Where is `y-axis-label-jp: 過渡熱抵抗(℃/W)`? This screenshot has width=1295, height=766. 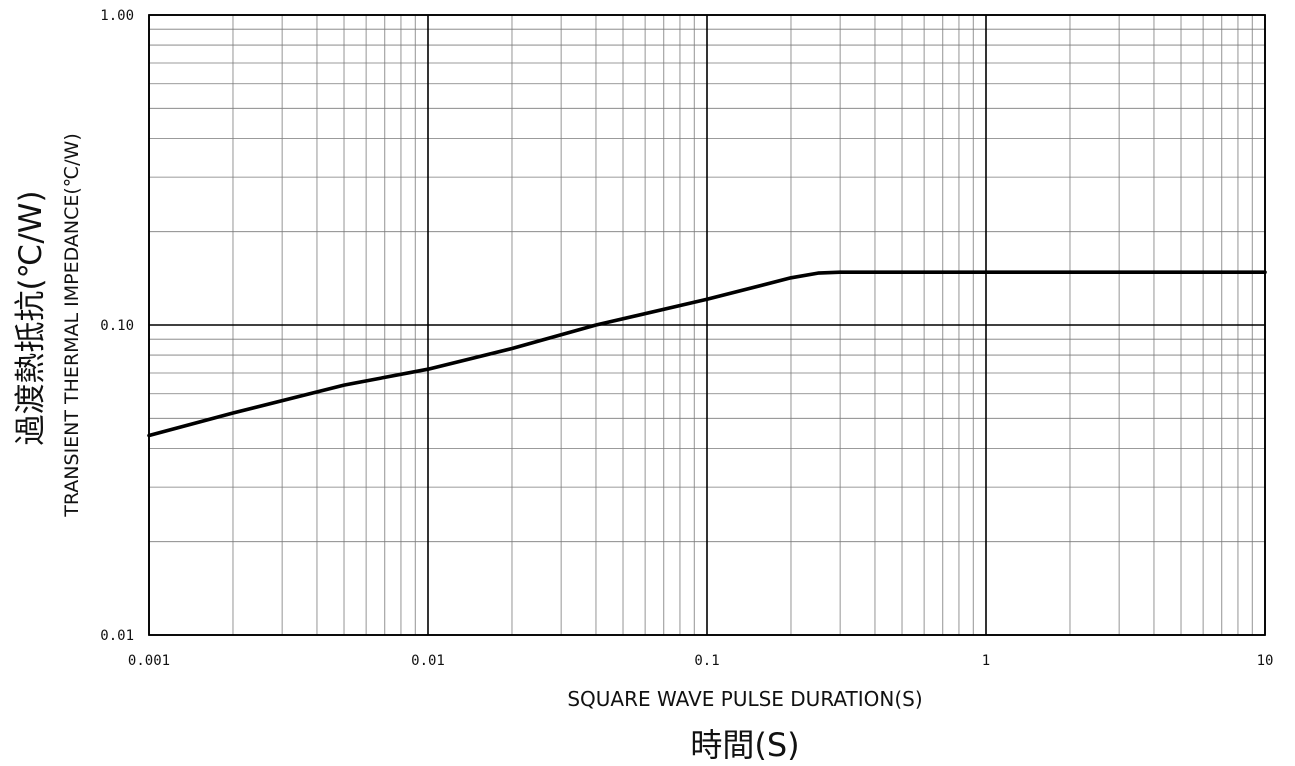
y-axis-label-jp: 過渡熱抵抗(℃/W) is located at coordinates (31, 317).